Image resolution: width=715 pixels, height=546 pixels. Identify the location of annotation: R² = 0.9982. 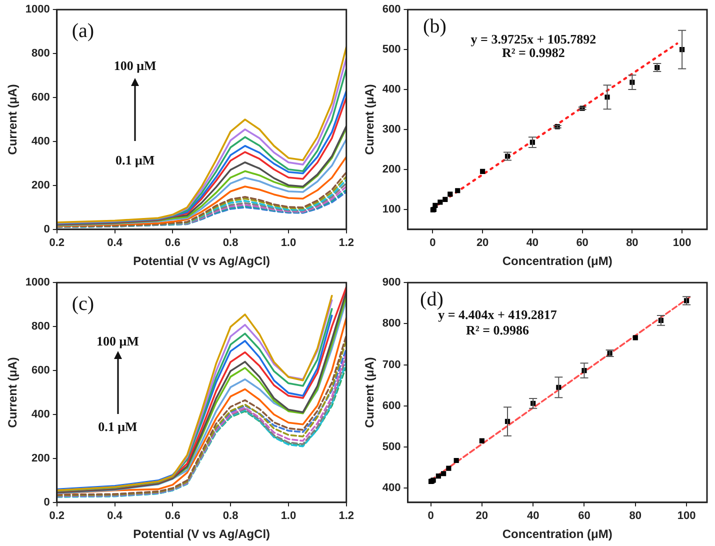
(533, 52).